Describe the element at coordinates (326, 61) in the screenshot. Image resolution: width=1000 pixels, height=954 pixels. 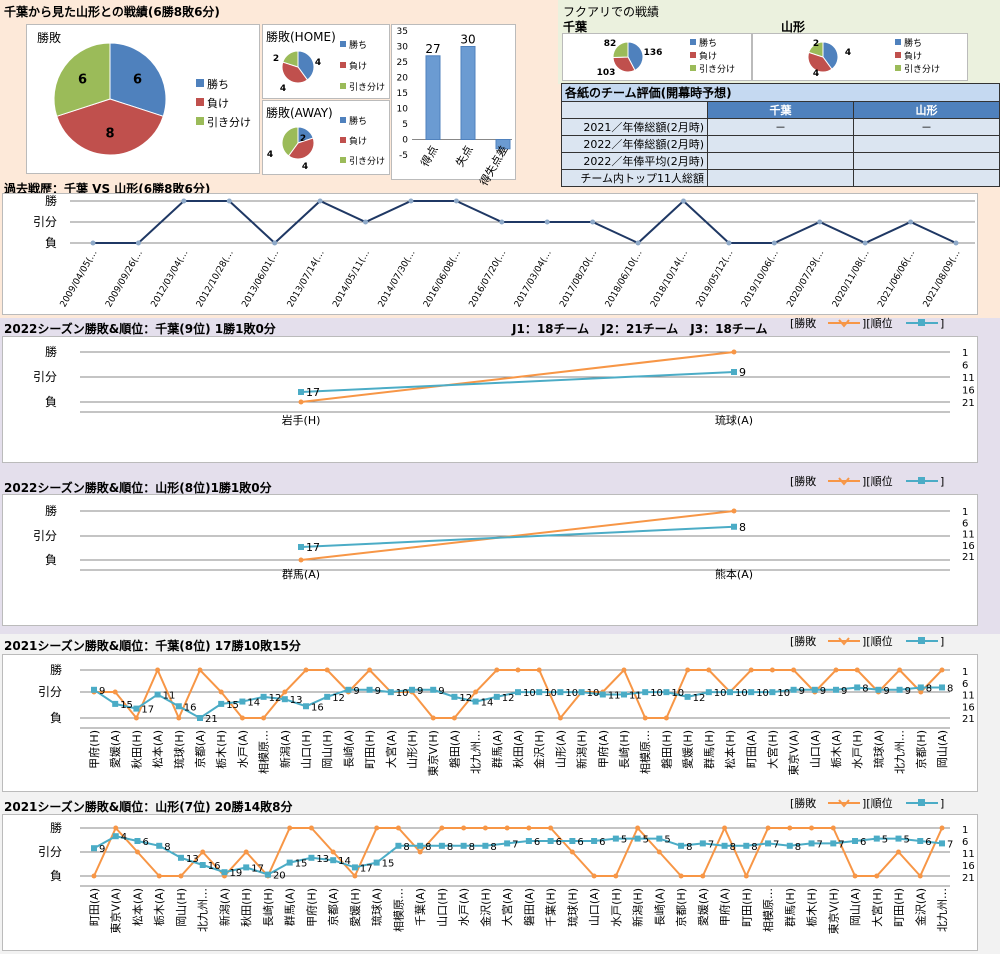
I see `pie-home-panel: 勝敗(HOME)` at that location.